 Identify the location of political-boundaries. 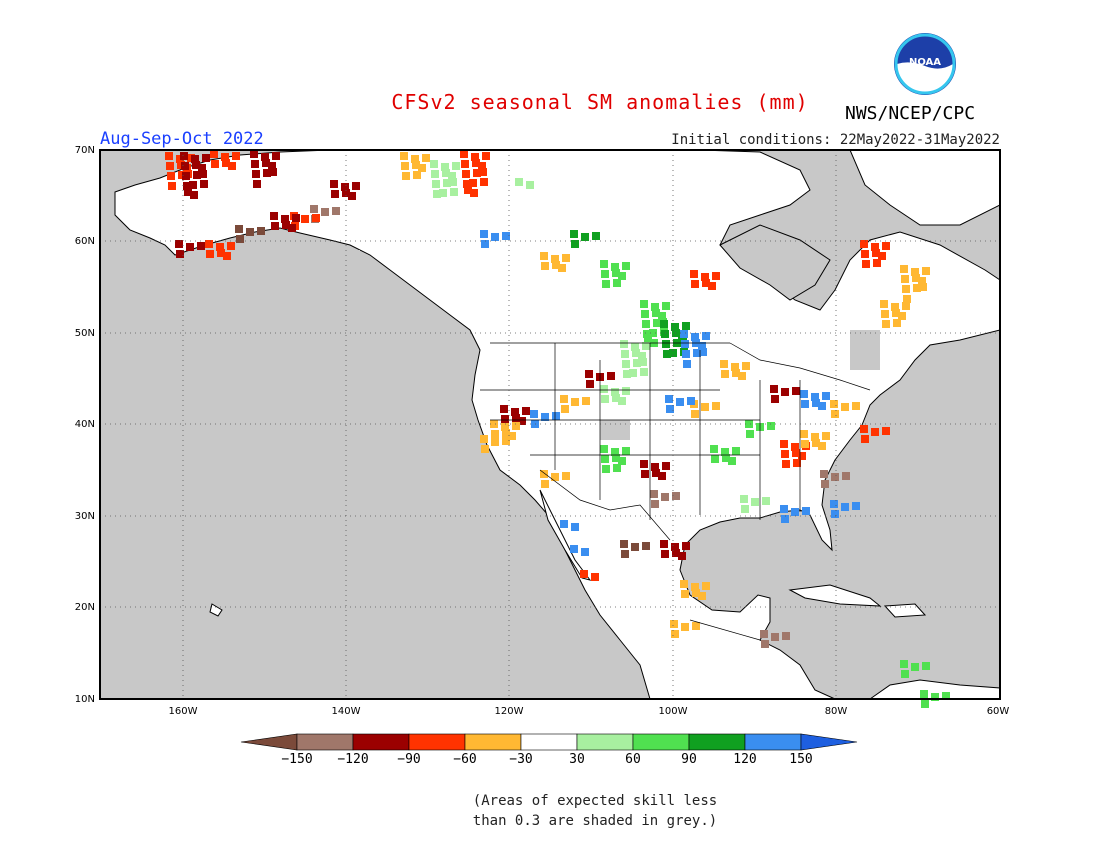
(675, 491).